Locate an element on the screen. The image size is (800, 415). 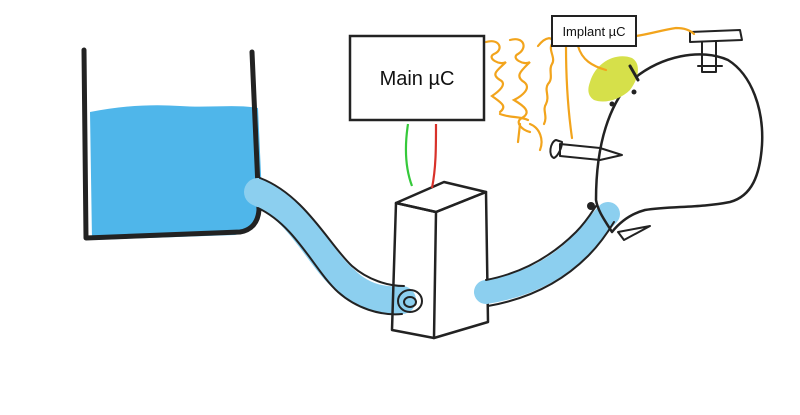
needle-icon is located at coordinates (586, 150).